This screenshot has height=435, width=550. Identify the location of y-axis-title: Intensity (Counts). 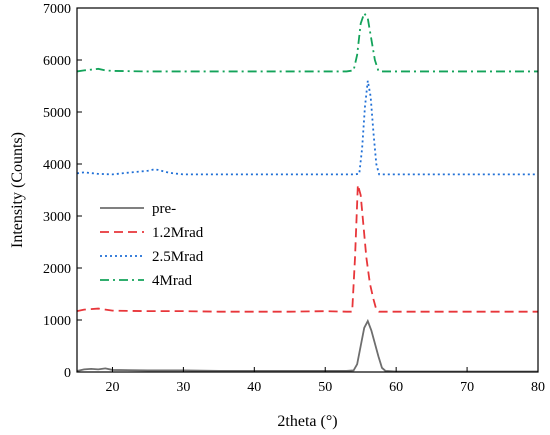
(17, 190).